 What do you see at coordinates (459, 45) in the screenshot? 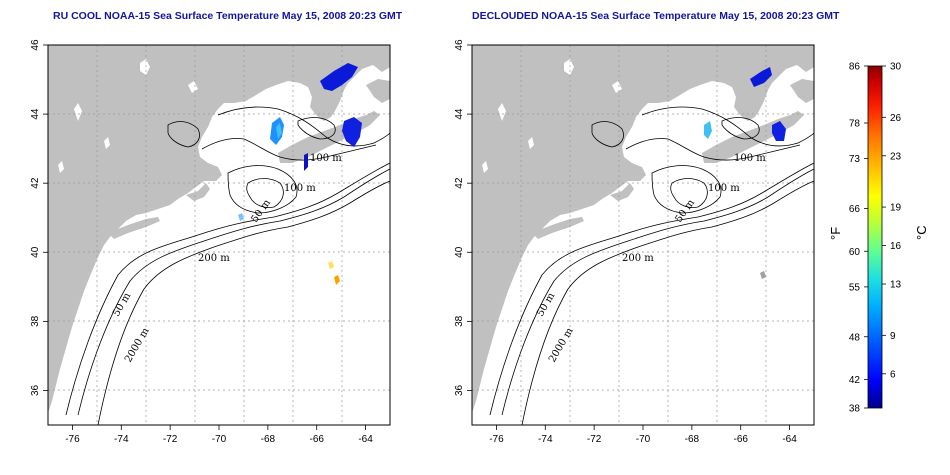
I see `right-lat-tick-label: 46` at bounding box center [459, 45].